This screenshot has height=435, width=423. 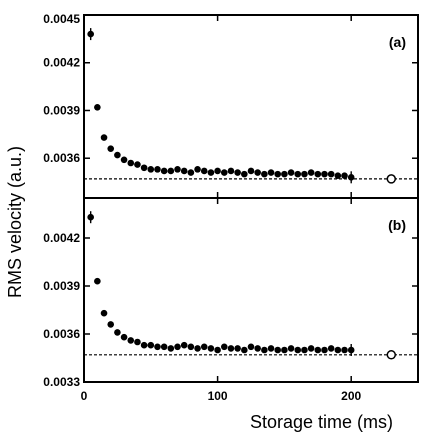 What do you see at coordinates (84, 396) in the screenshot?
I see `x-tick-label: 0` at bounding box center [84, 396].